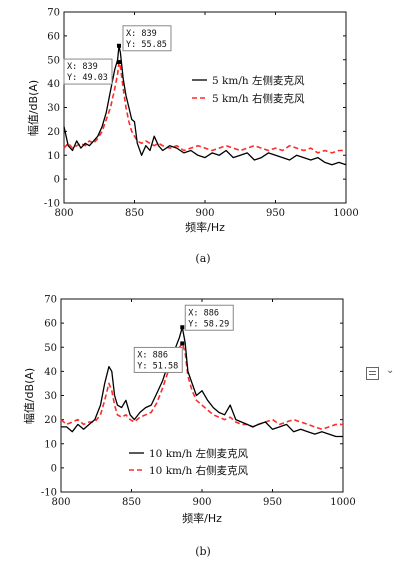 The width and height of the screenshot is (400, 571). What do you see at coordinates (248, 89) in the screenshot?
I see `legend: 5 km/h 左侧麦克风 5 km/h 右侧麦克风` at bounding box center [248, 89].